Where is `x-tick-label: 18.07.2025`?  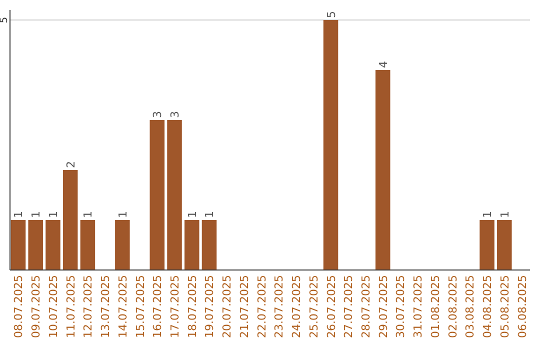 x-tick-label: 18.07.2025 is located at coordinates (192, 306).